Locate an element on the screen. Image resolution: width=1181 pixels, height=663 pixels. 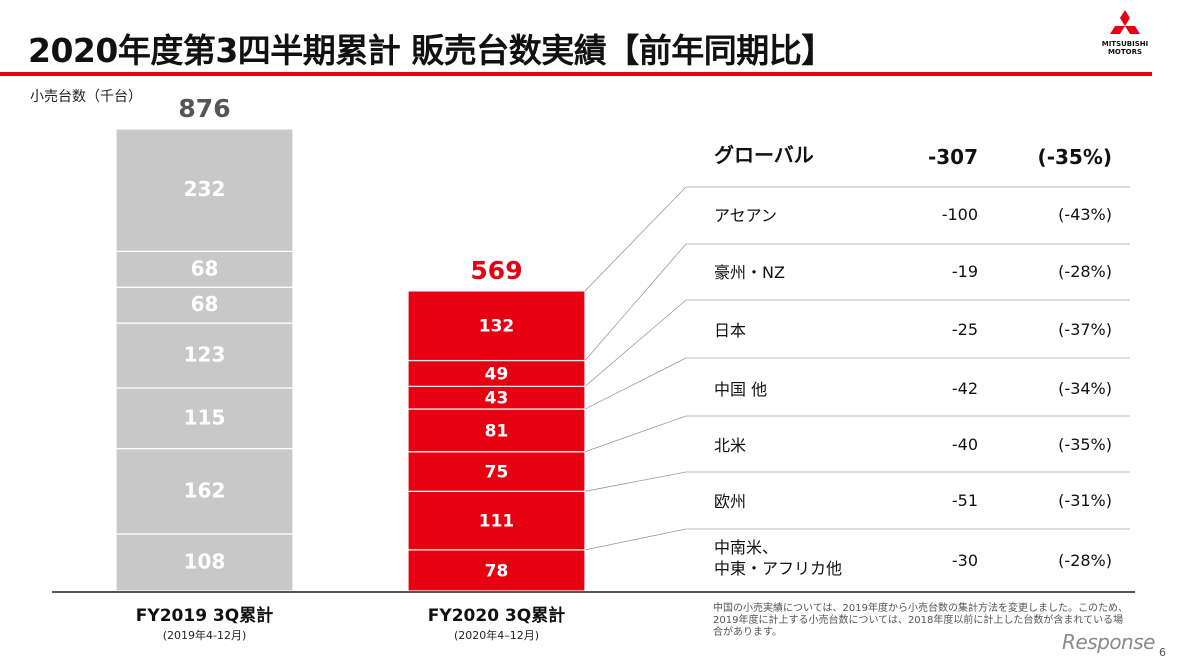
bar-segment-label: 81 is located at coordinates (497, 431).